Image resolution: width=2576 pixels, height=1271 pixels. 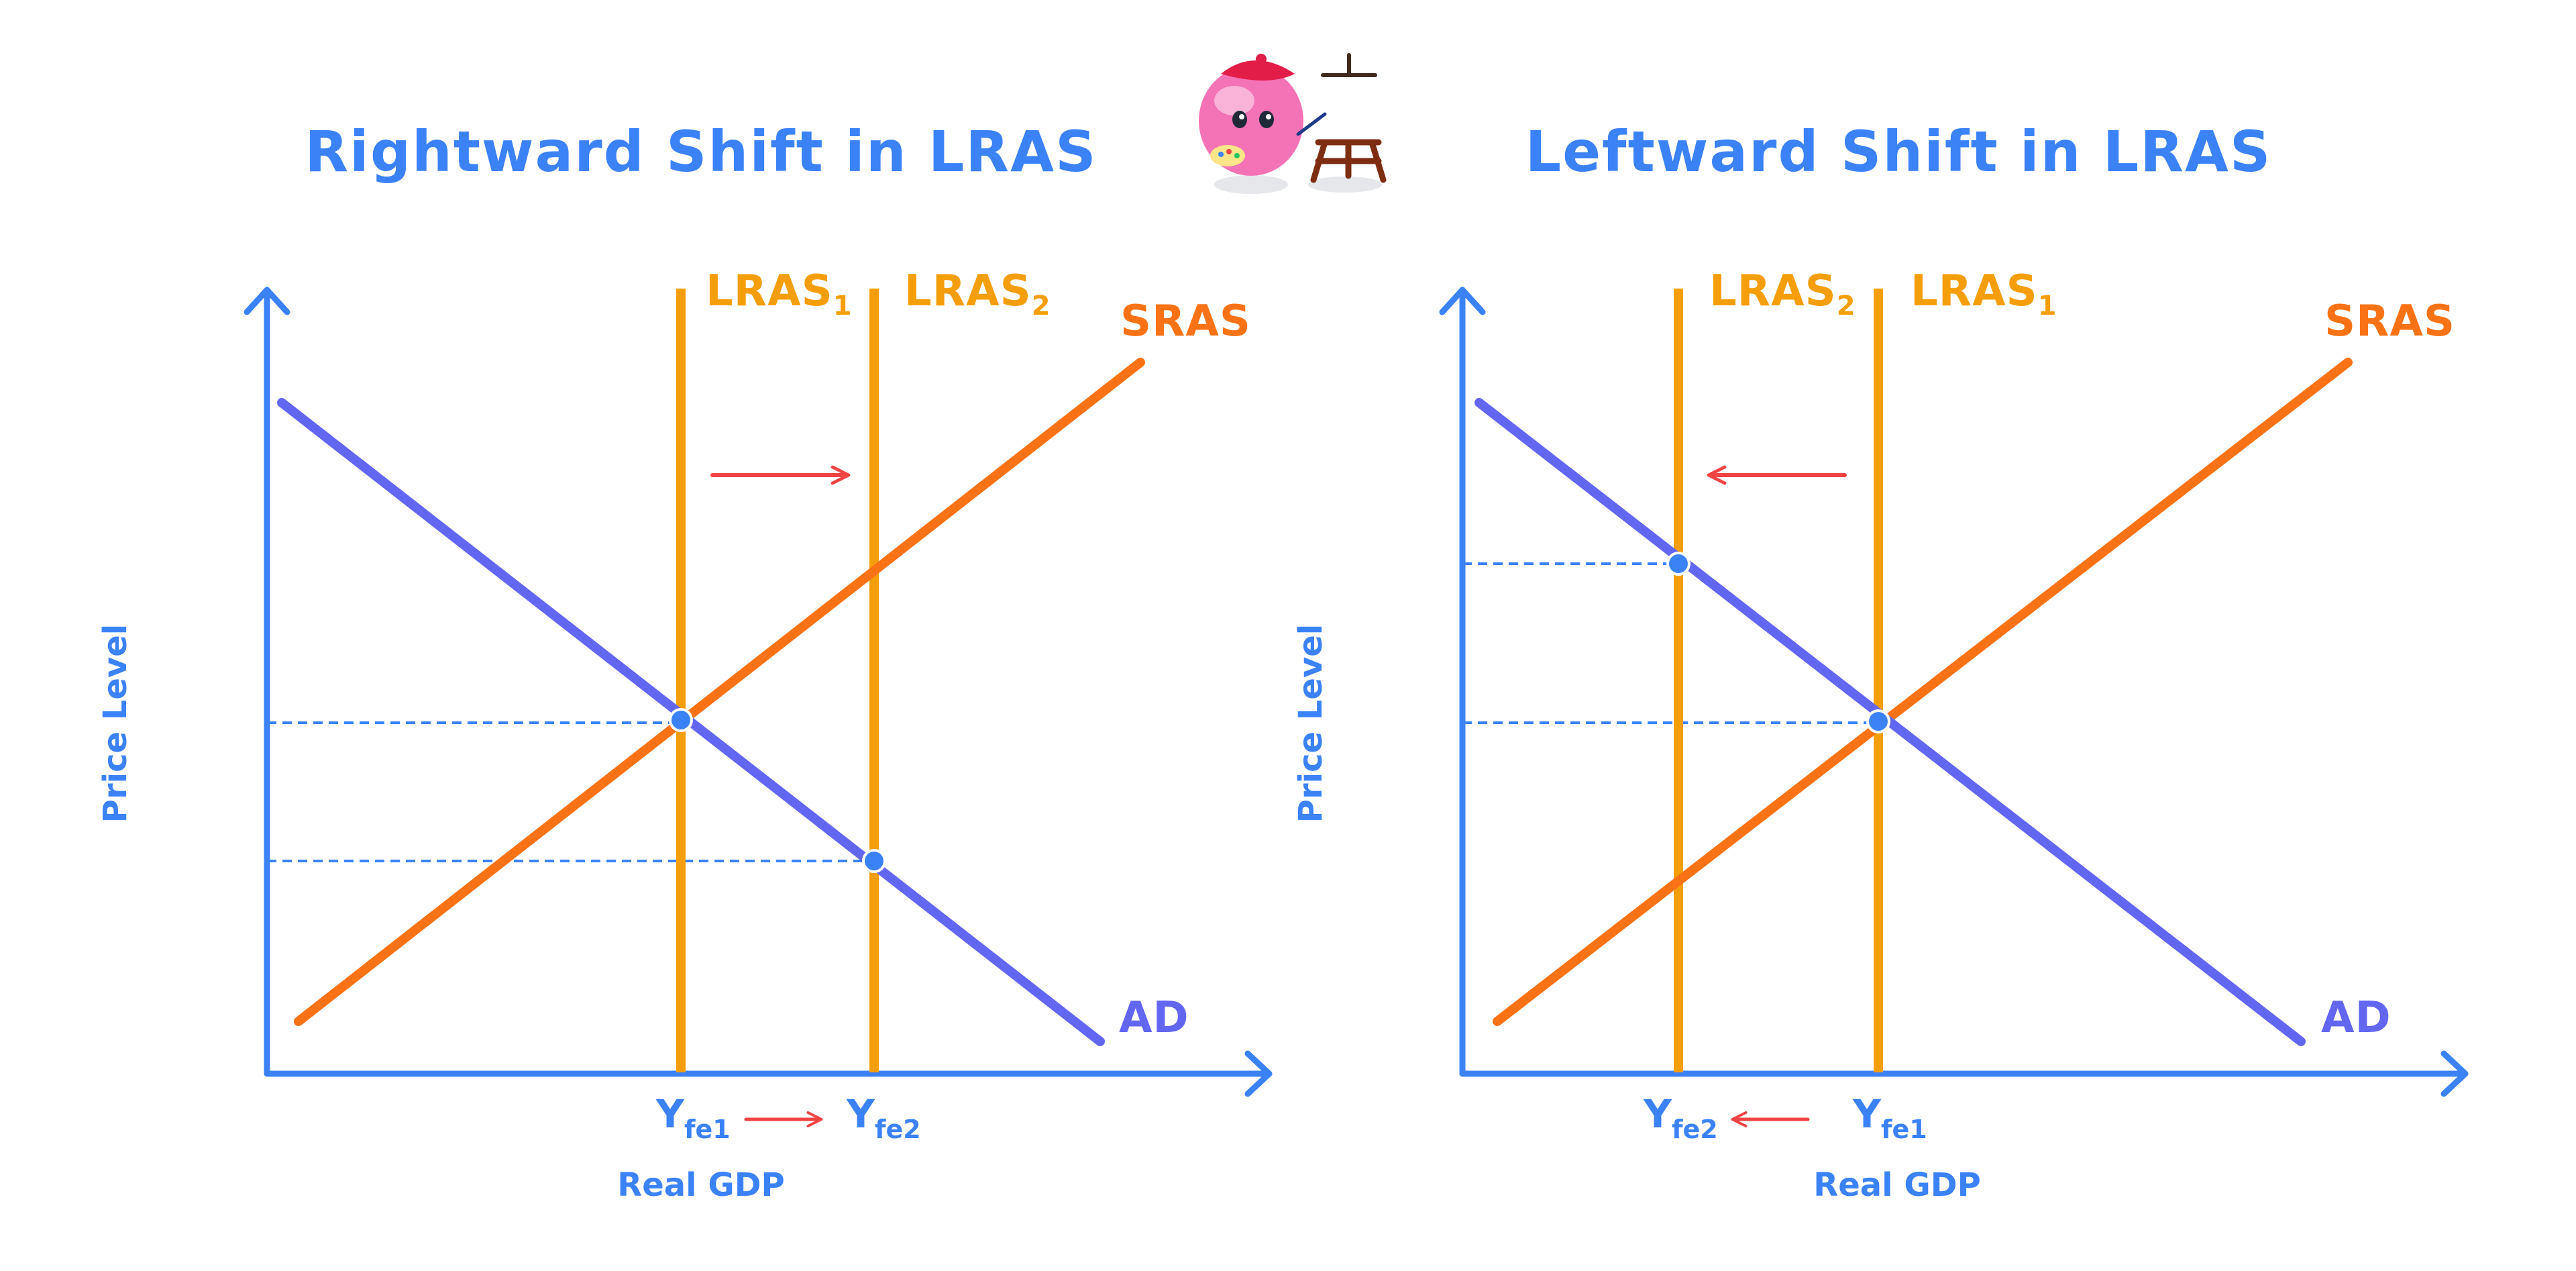 I want to click on right-sras-label: SRAS, so click(x=2389, y=321).